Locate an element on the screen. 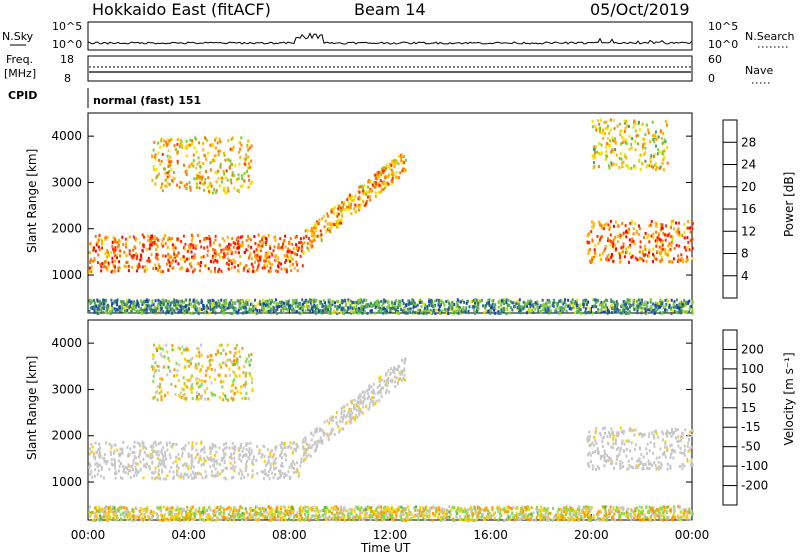 The image size is (800, 554). nsearch-label: N.Search is located at coordinates (770, 36).